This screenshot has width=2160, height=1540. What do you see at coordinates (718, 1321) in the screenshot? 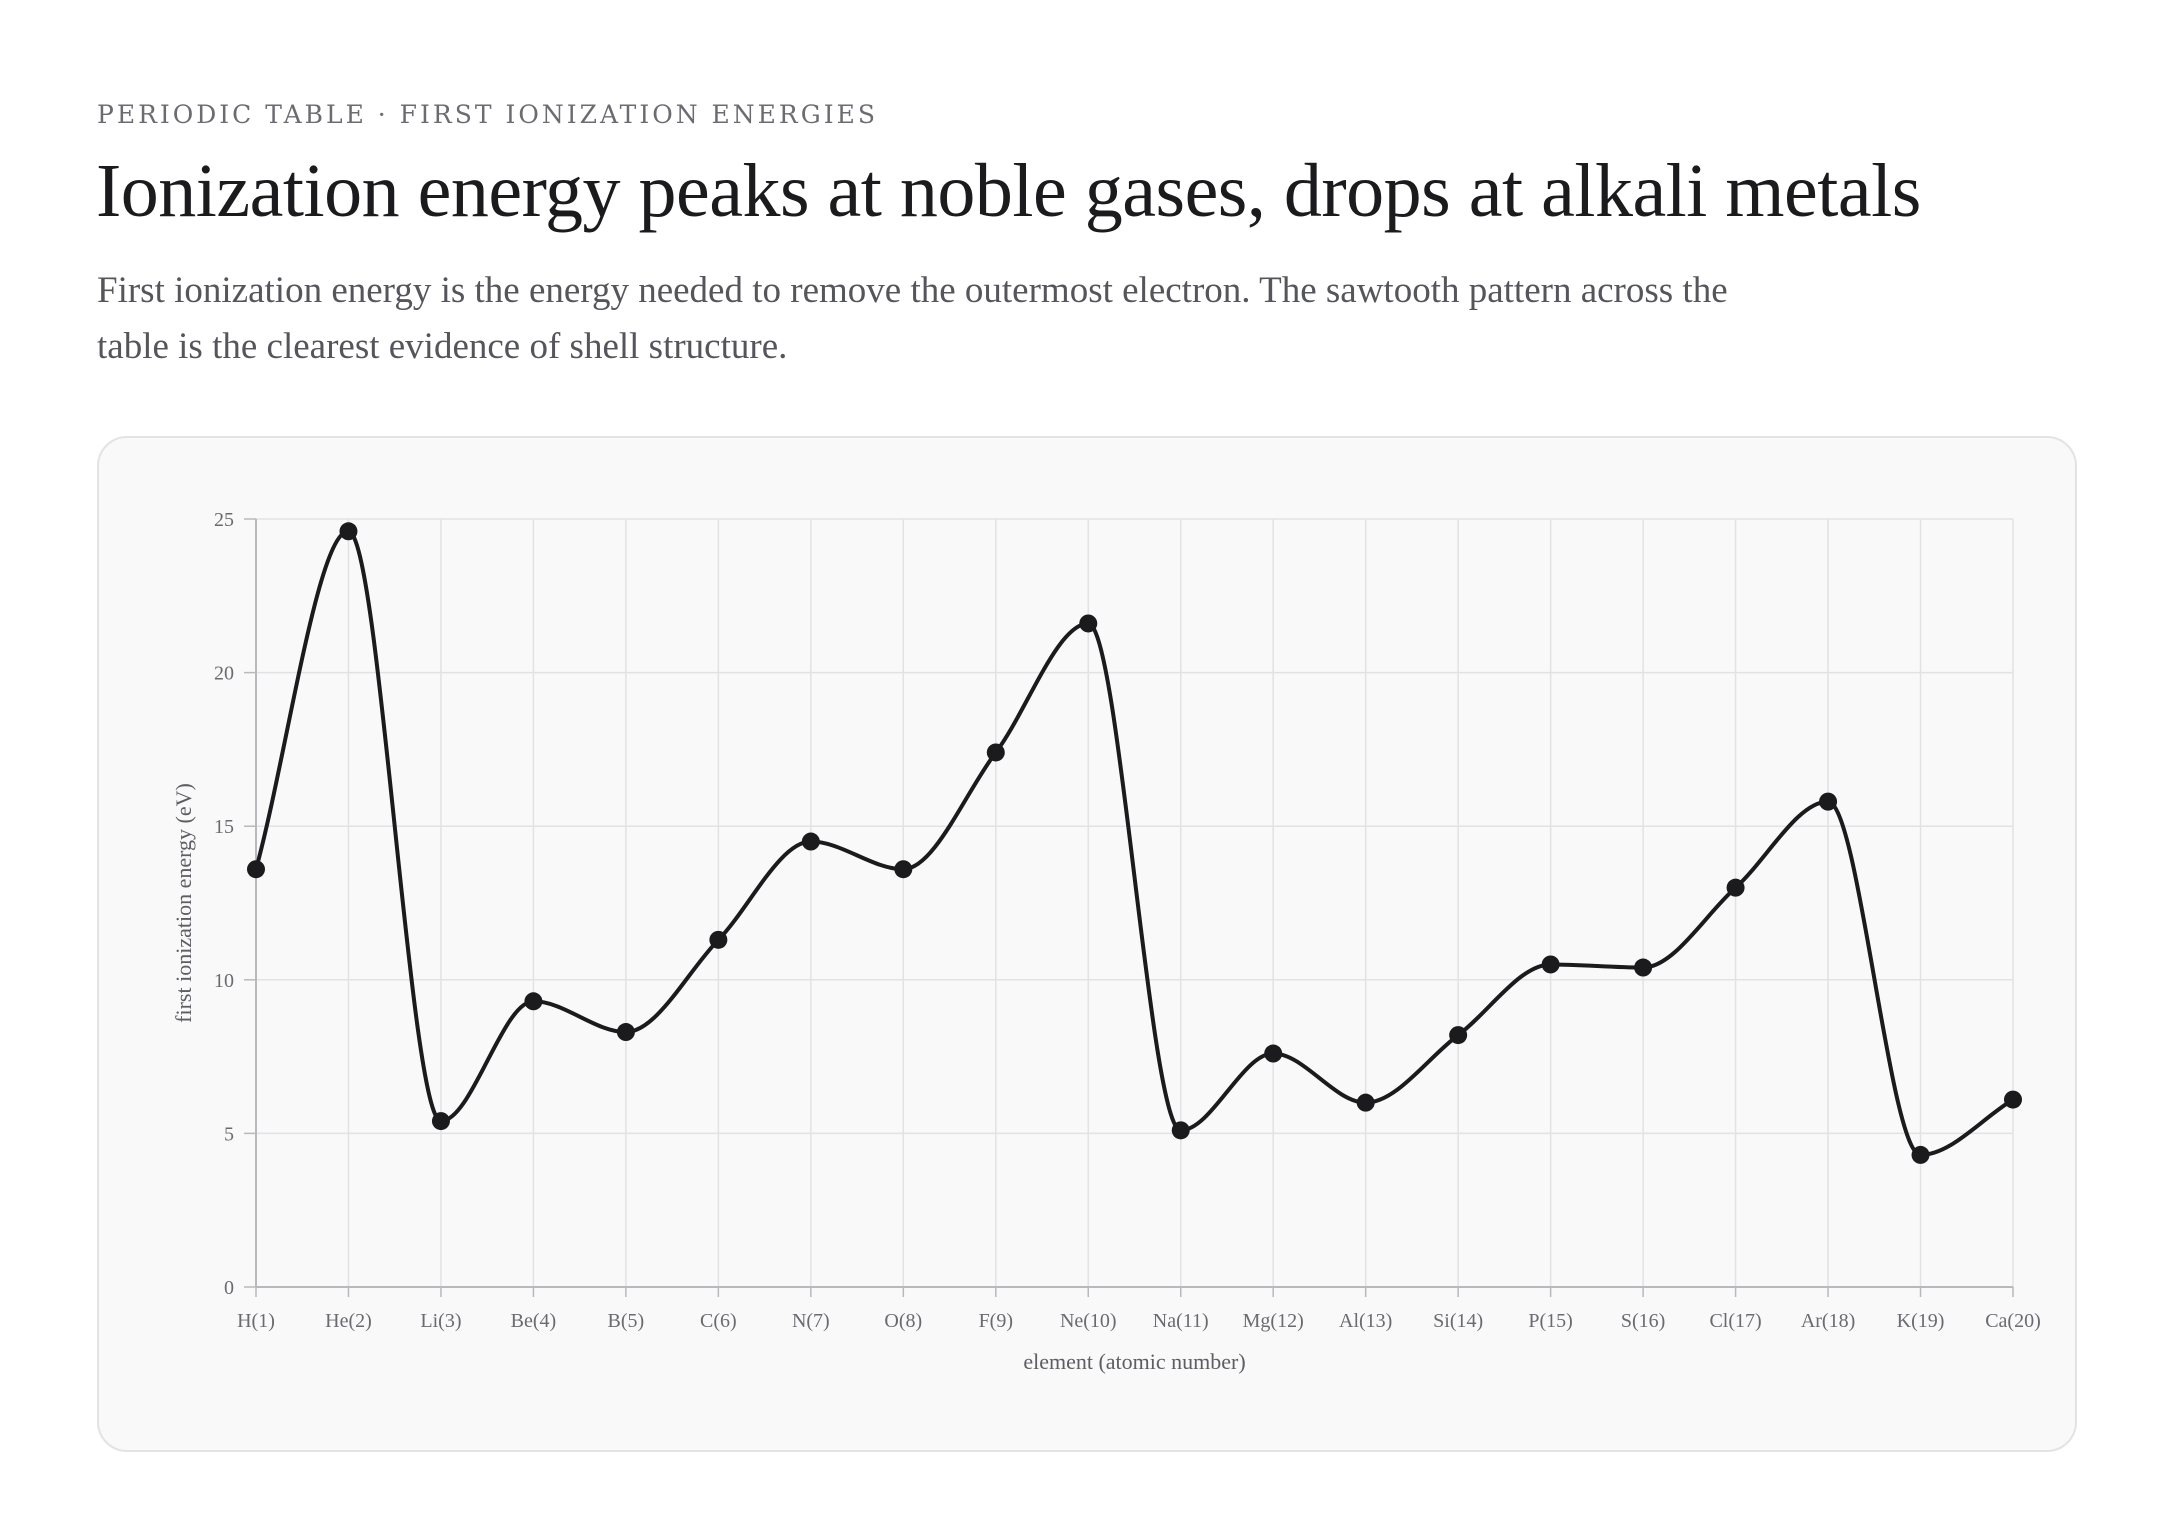
I see `x-tick-label: C(6)` at bounding box center [718, 1321].